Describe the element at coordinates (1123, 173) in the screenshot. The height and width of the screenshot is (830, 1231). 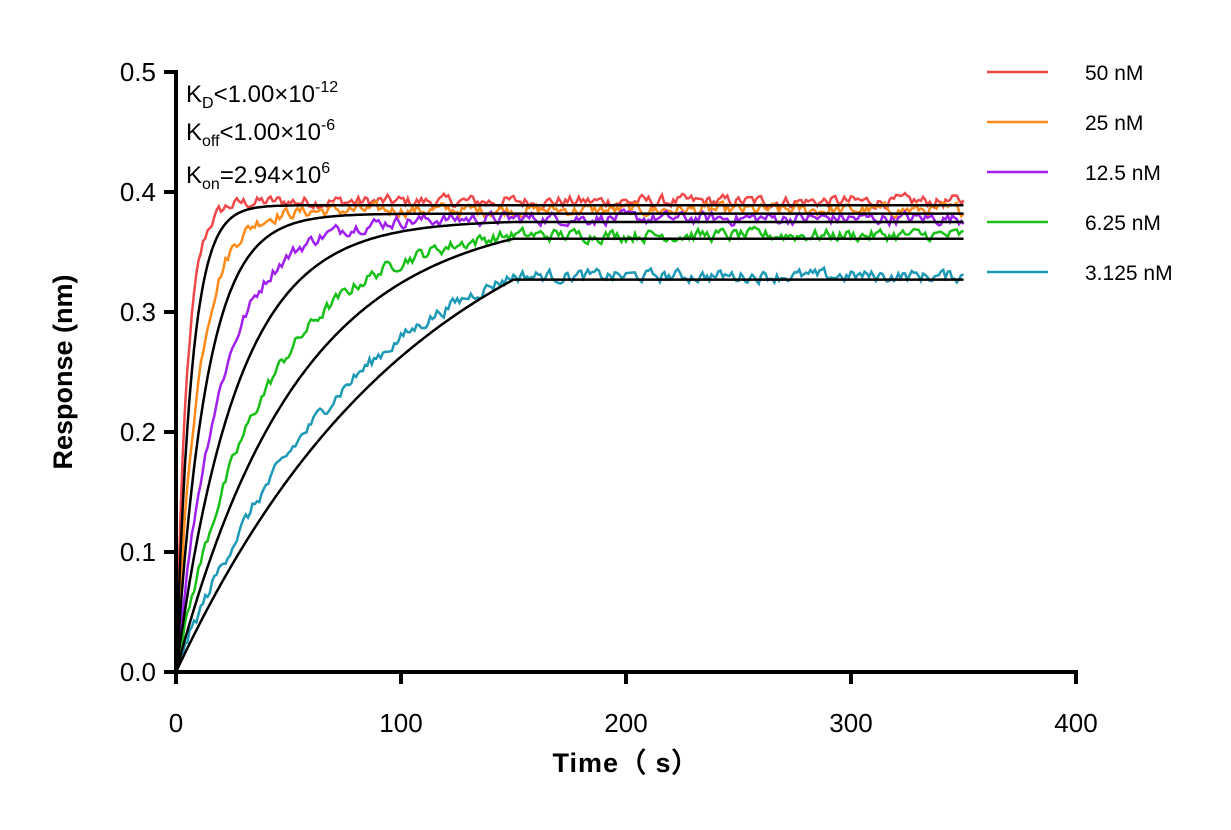
I see `legend-label: 12.5 nM` at that location.